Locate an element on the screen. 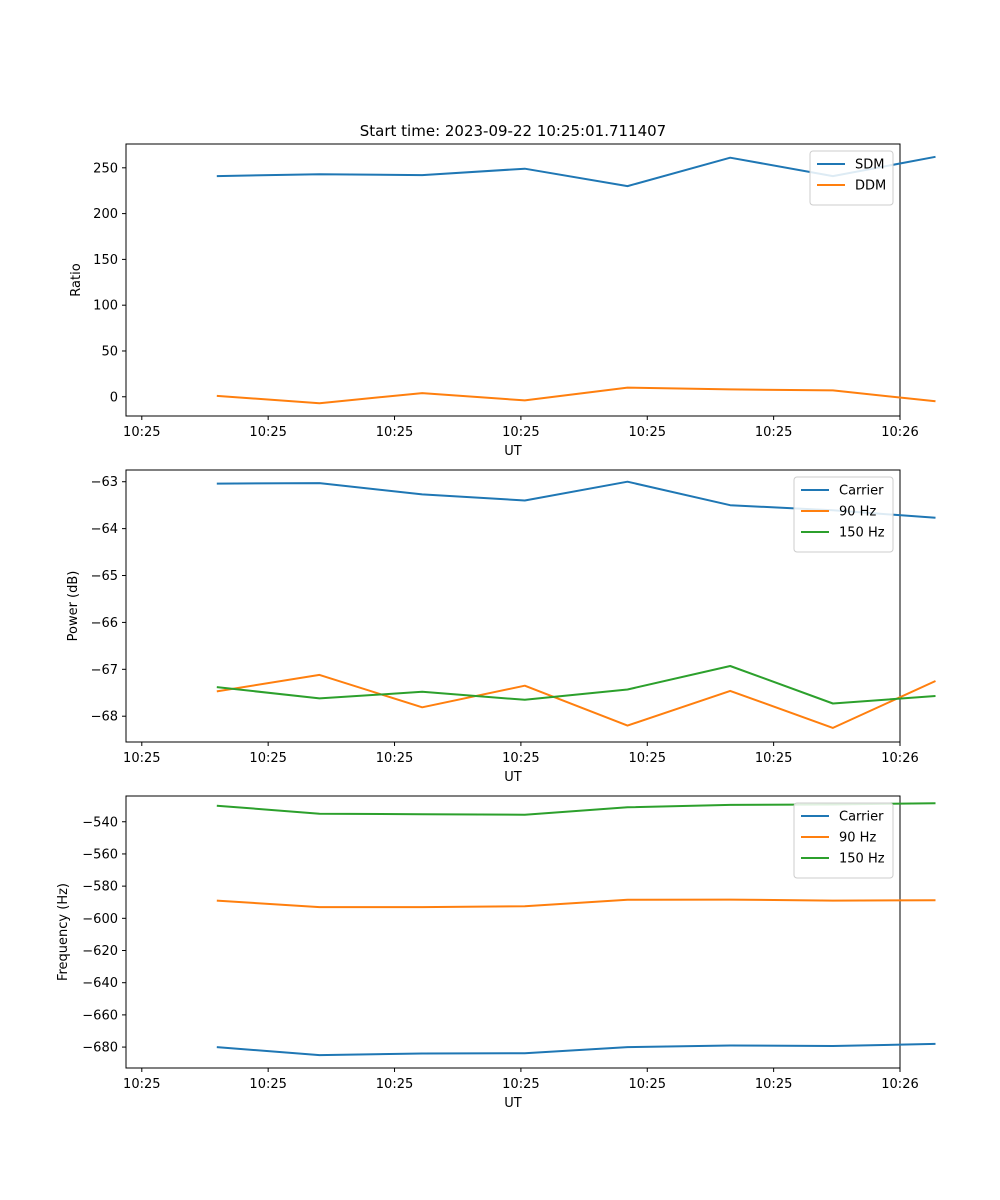 This screenshot has width=1000, height=1200. legend: SDM DDM is located at coordinates (851, 178).